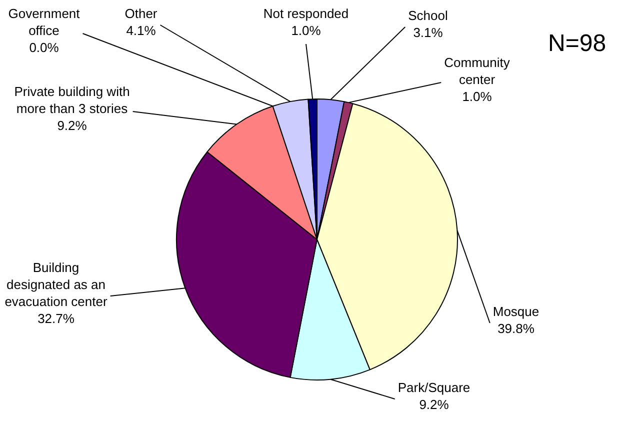 Image resolution: width=618 pixels, height=436 pixels. I want to click on slice-label: Private building with more than 3 stories, so click(72, 100).